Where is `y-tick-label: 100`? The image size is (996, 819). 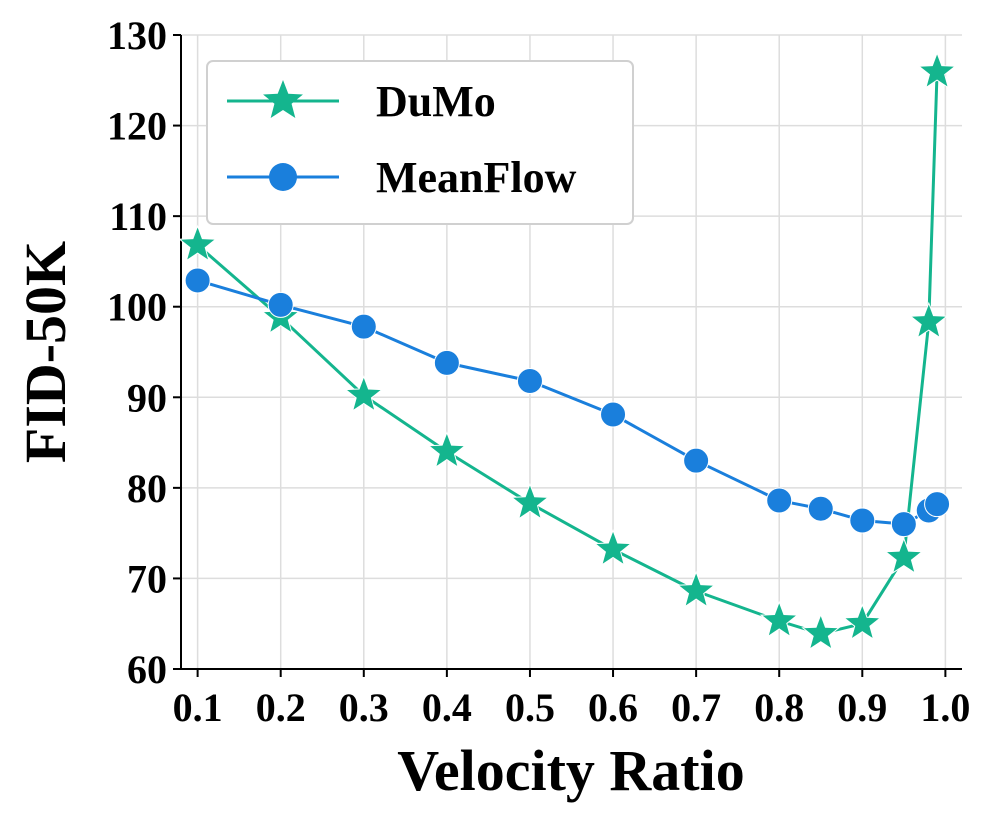 y-tick-label: 100 is located at coordinates (137, 307).